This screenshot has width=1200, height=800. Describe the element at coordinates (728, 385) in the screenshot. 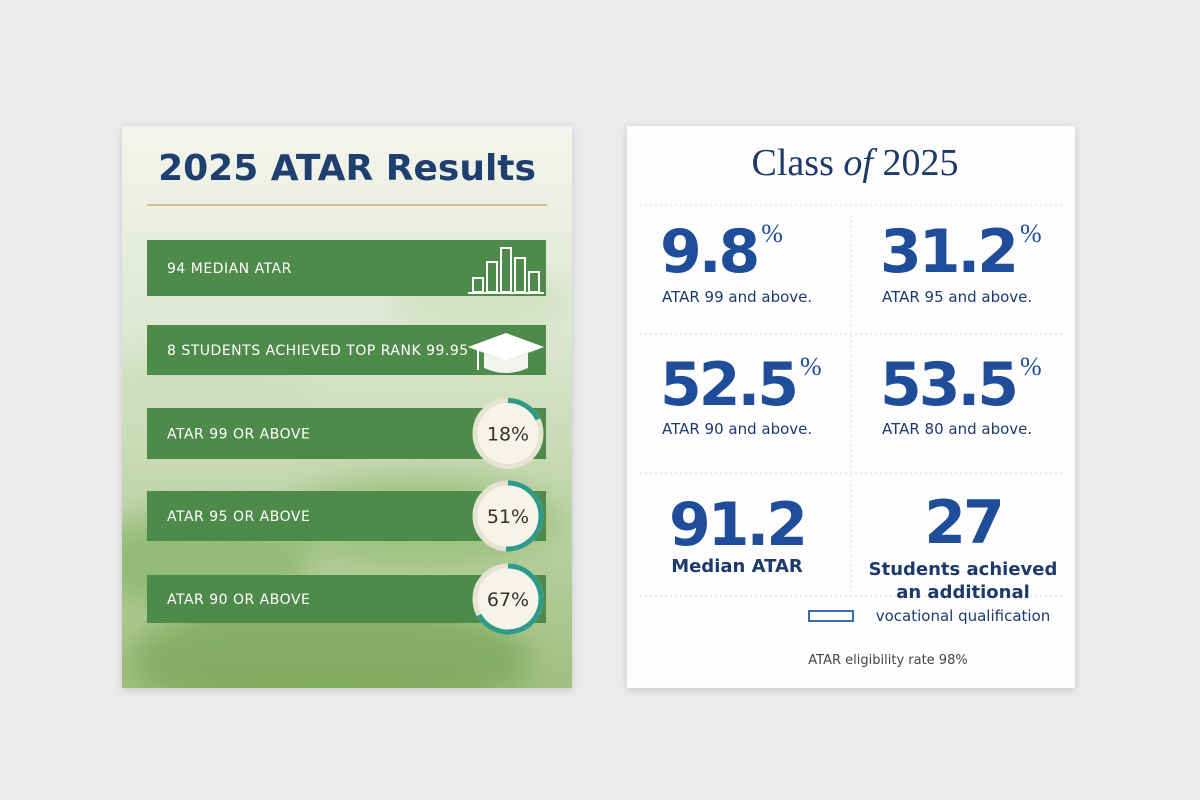

I see `stat-value: 52.5` at that location.